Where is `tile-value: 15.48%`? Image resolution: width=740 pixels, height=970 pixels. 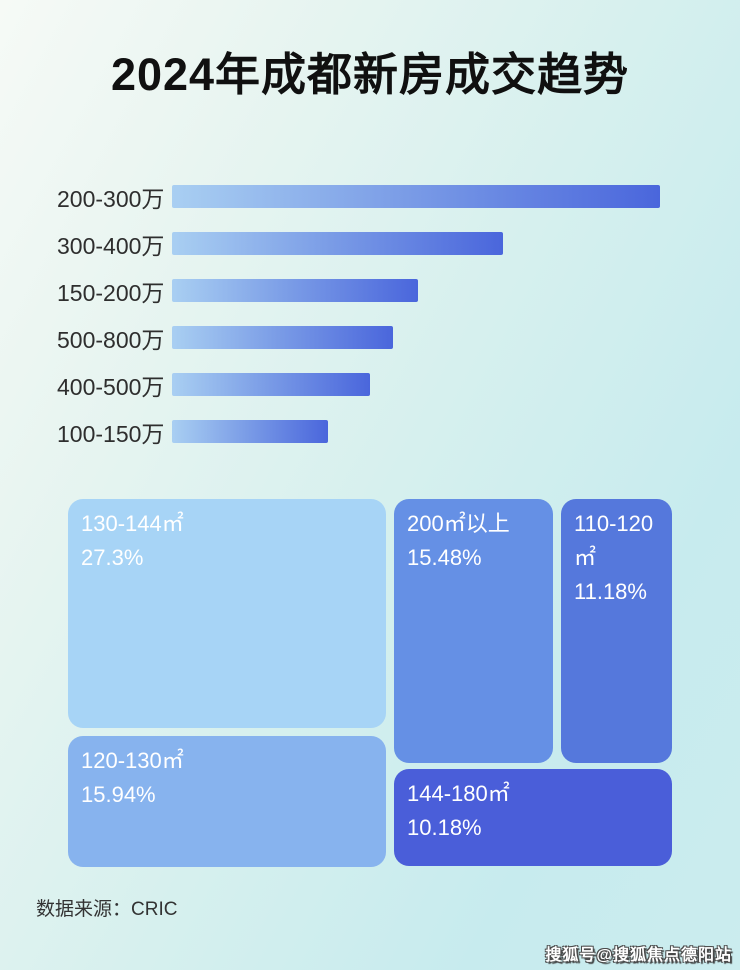 tile-value: 15.48% is located at coordinates (444, 557).